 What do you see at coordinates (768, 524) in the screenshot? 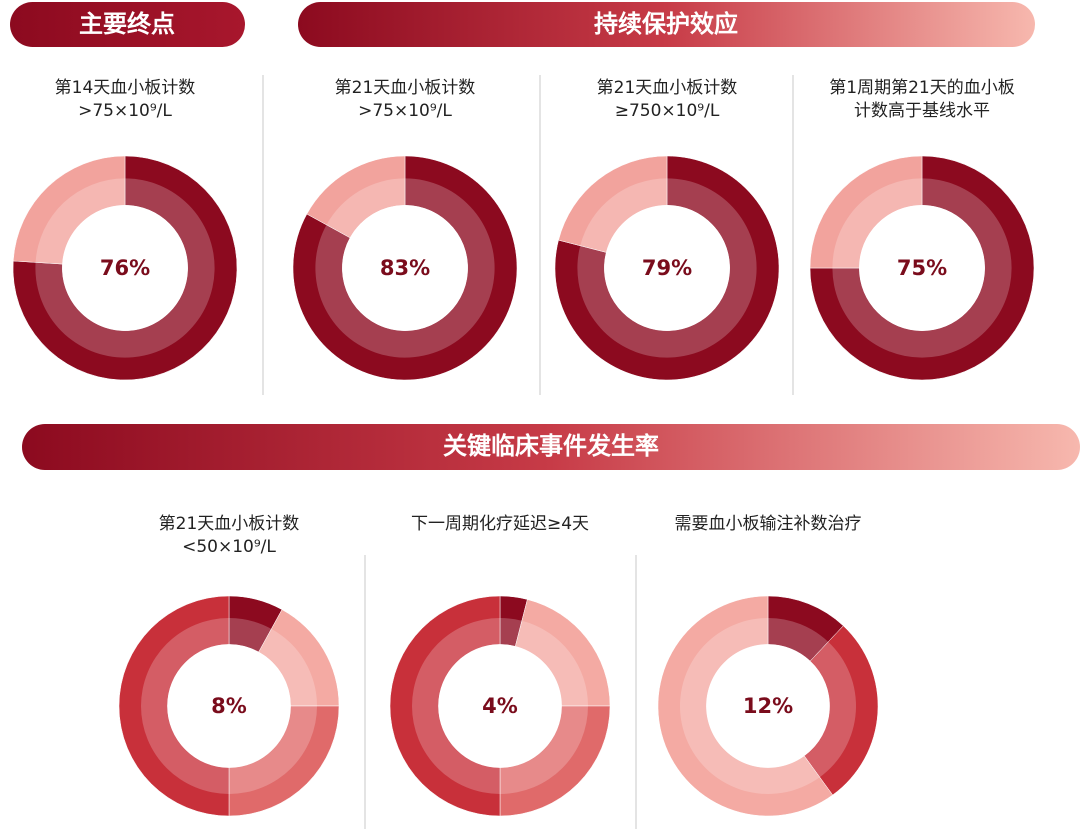
I see `chart-title: 需要血小板输注补数治疗` at bounding box center [768, 524].